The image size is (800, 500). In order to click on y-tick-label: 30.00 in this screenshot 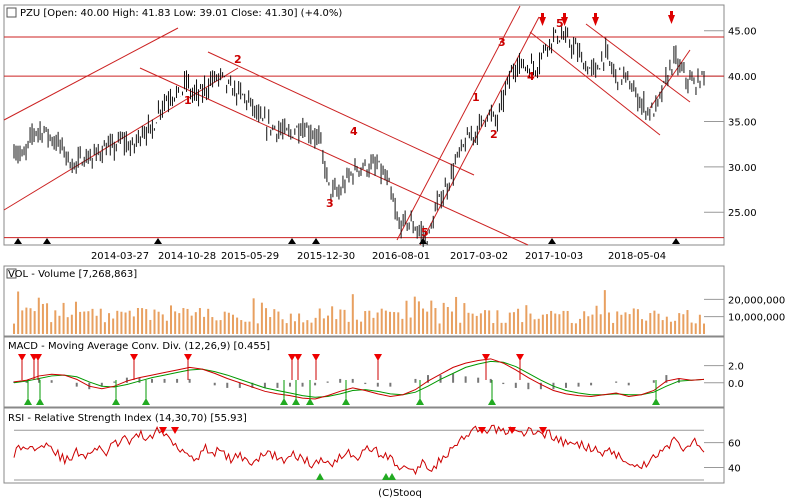, I will do `click(742, 168)`.